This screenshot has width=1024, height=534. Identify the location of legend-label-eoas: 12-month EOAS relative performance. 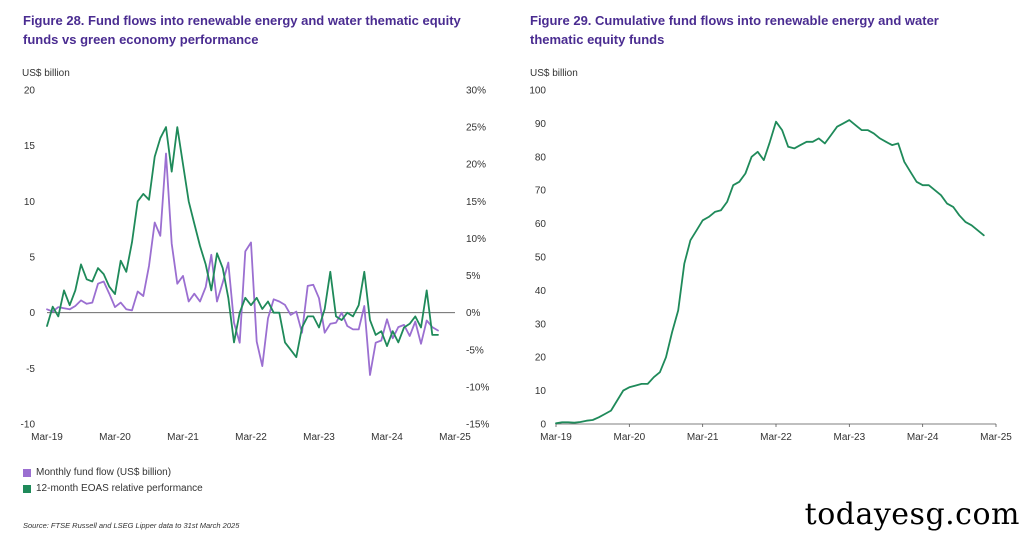
(119, 488).